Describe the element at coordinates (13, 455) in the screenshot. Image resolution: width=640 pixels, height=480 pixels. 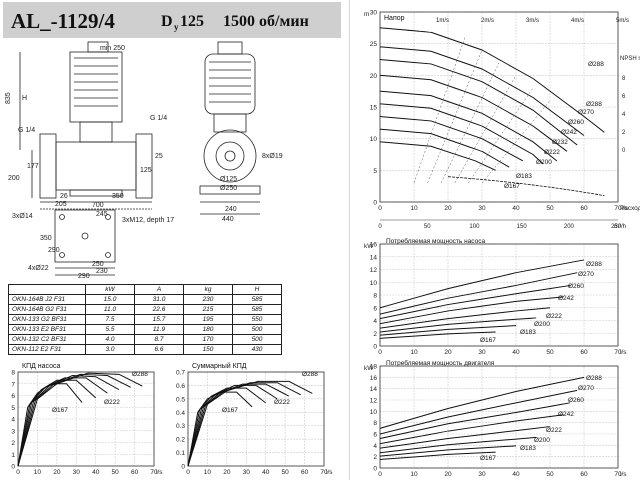
I see `y-tick-label: 1` at that location.